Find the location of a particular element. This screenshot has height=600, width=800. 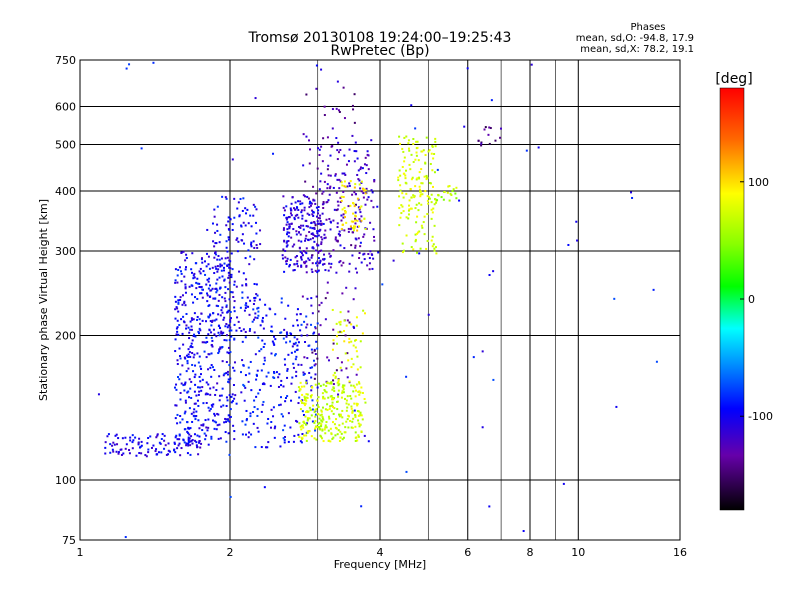

x-tick-label: 6 is located at coordinates (467, 552).